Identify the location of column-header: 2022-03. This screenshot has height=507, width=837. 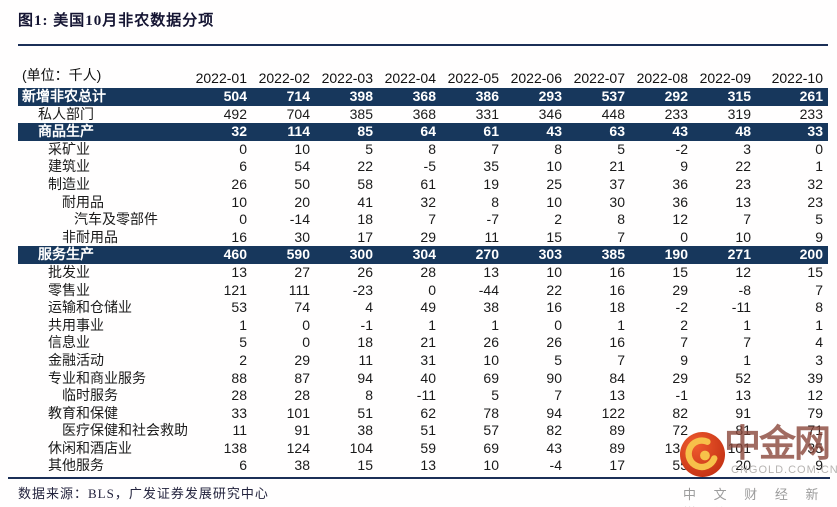
(347, 78).